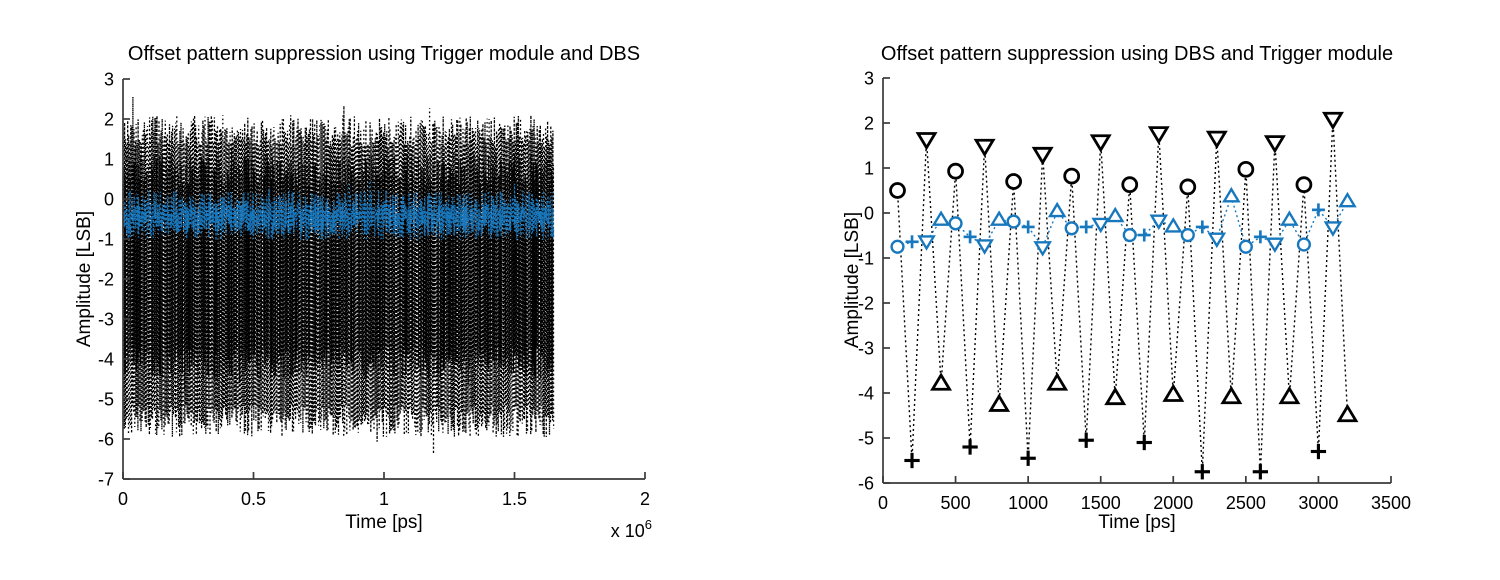 Image resolution: width=1500 pixels, height=580 pixels. What do you see at coordinates (383, 522) in the screenshot?
I see `left-x-axis-label: Time [ps]` at bounding box center [383, 522].